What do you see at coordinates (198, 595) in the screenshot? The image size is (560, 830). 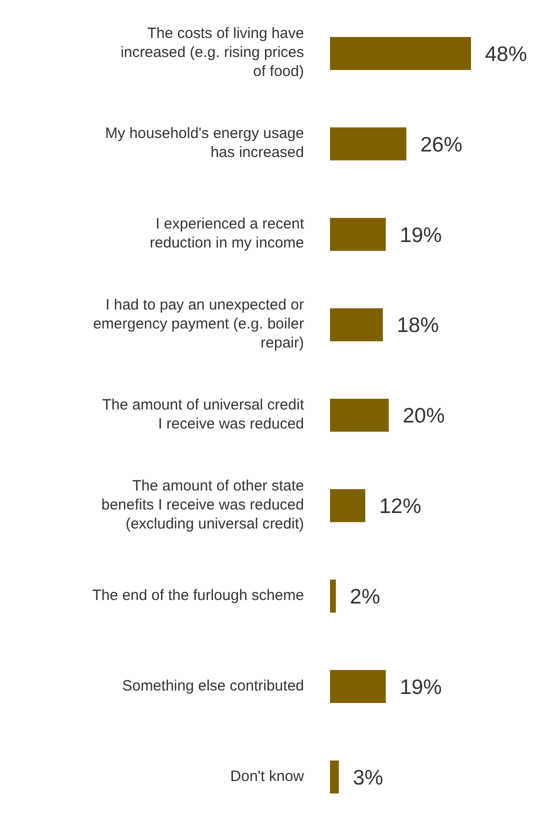 I see `y-tick-label: The end of the furlough scheme` at bounding box center [198, 595].